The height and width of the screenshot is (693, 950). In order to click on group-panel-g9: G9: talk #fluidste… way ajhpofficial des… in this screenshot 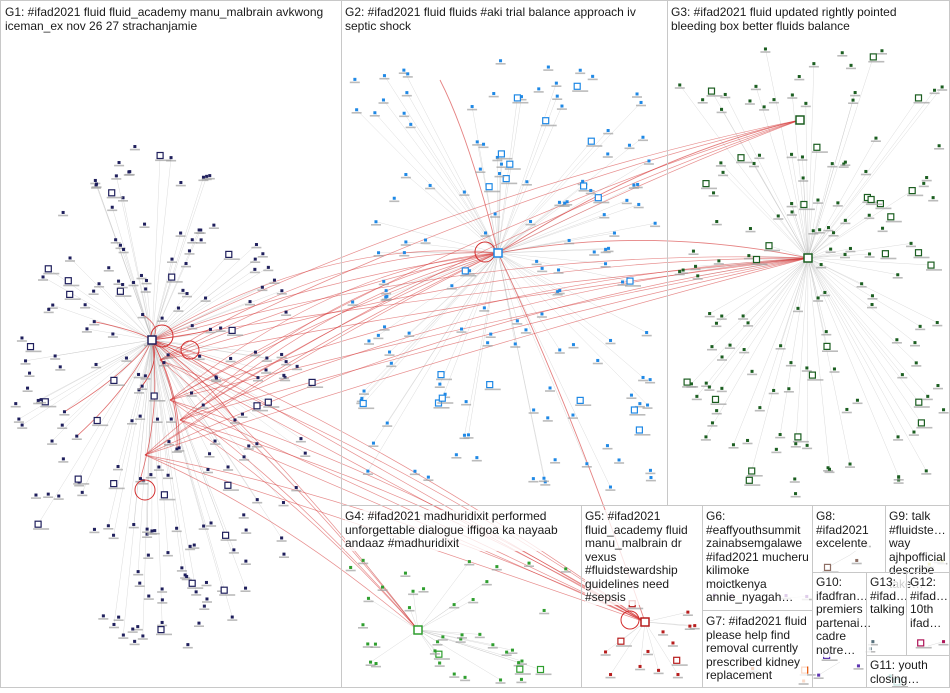, I will do `click(917, 539)`.